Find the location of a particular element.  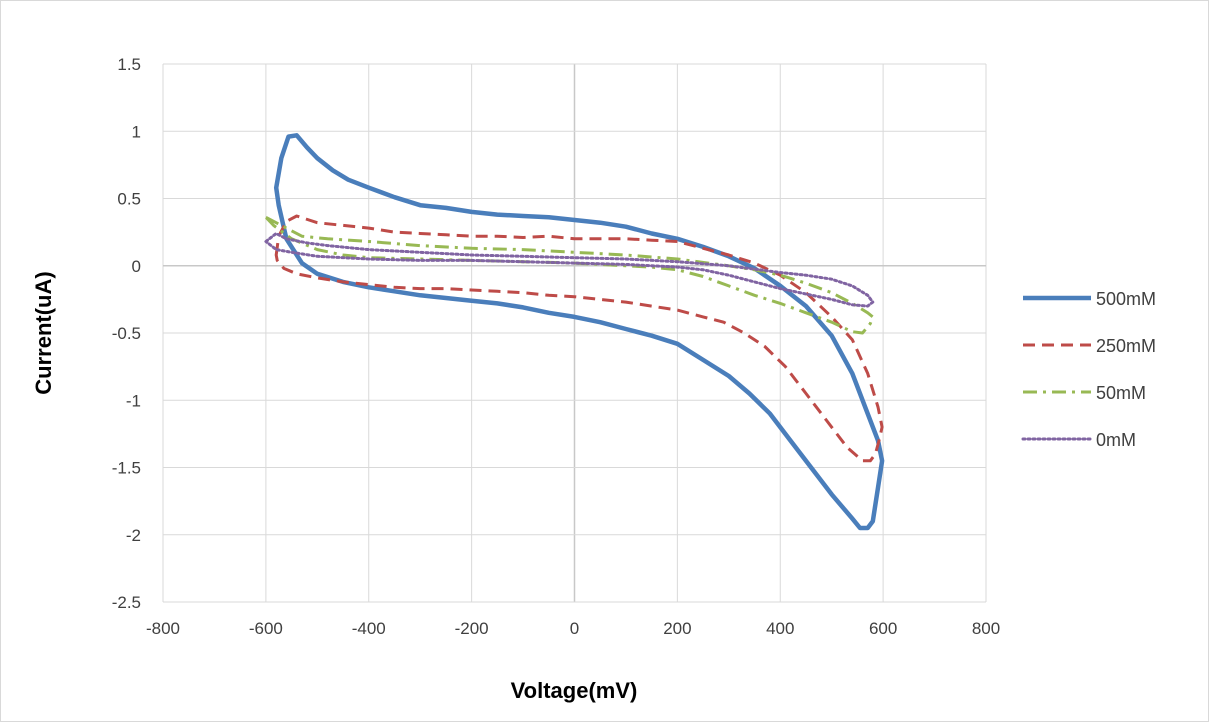

y-tick-label: -1 is located at coordinates (133, 400).